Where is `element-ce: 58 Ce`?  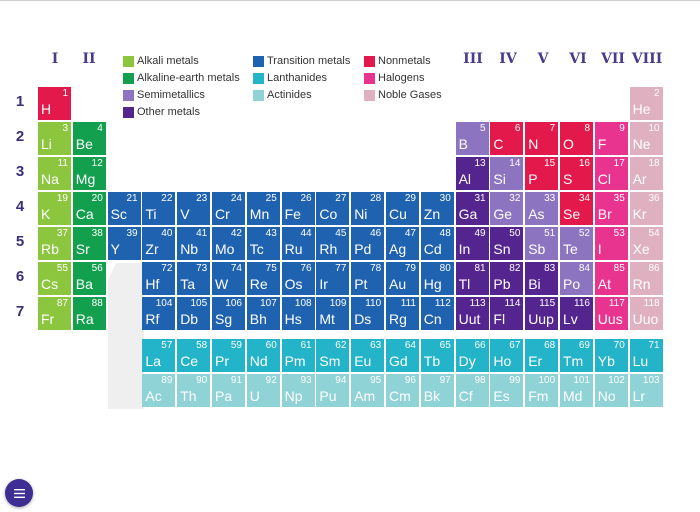
element-ce: 58 Ce is located at coordinates (194, 355).